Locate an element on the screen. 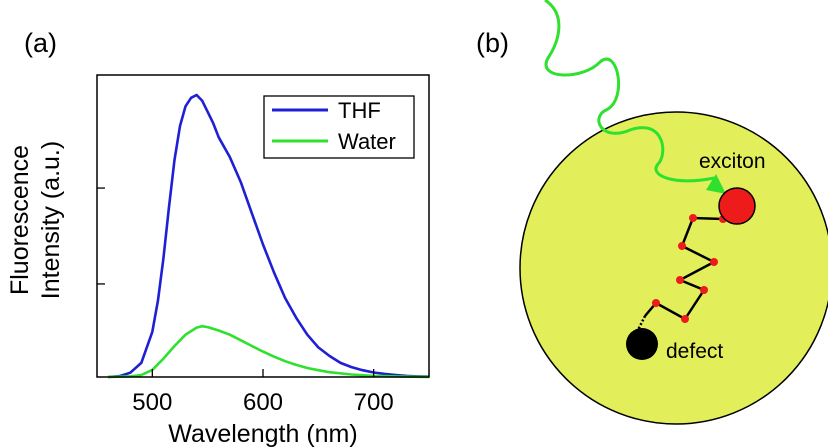 The height and width of the screenshot is (448, 828). x-tick-label: 500 is located at coordinates (152, 402).